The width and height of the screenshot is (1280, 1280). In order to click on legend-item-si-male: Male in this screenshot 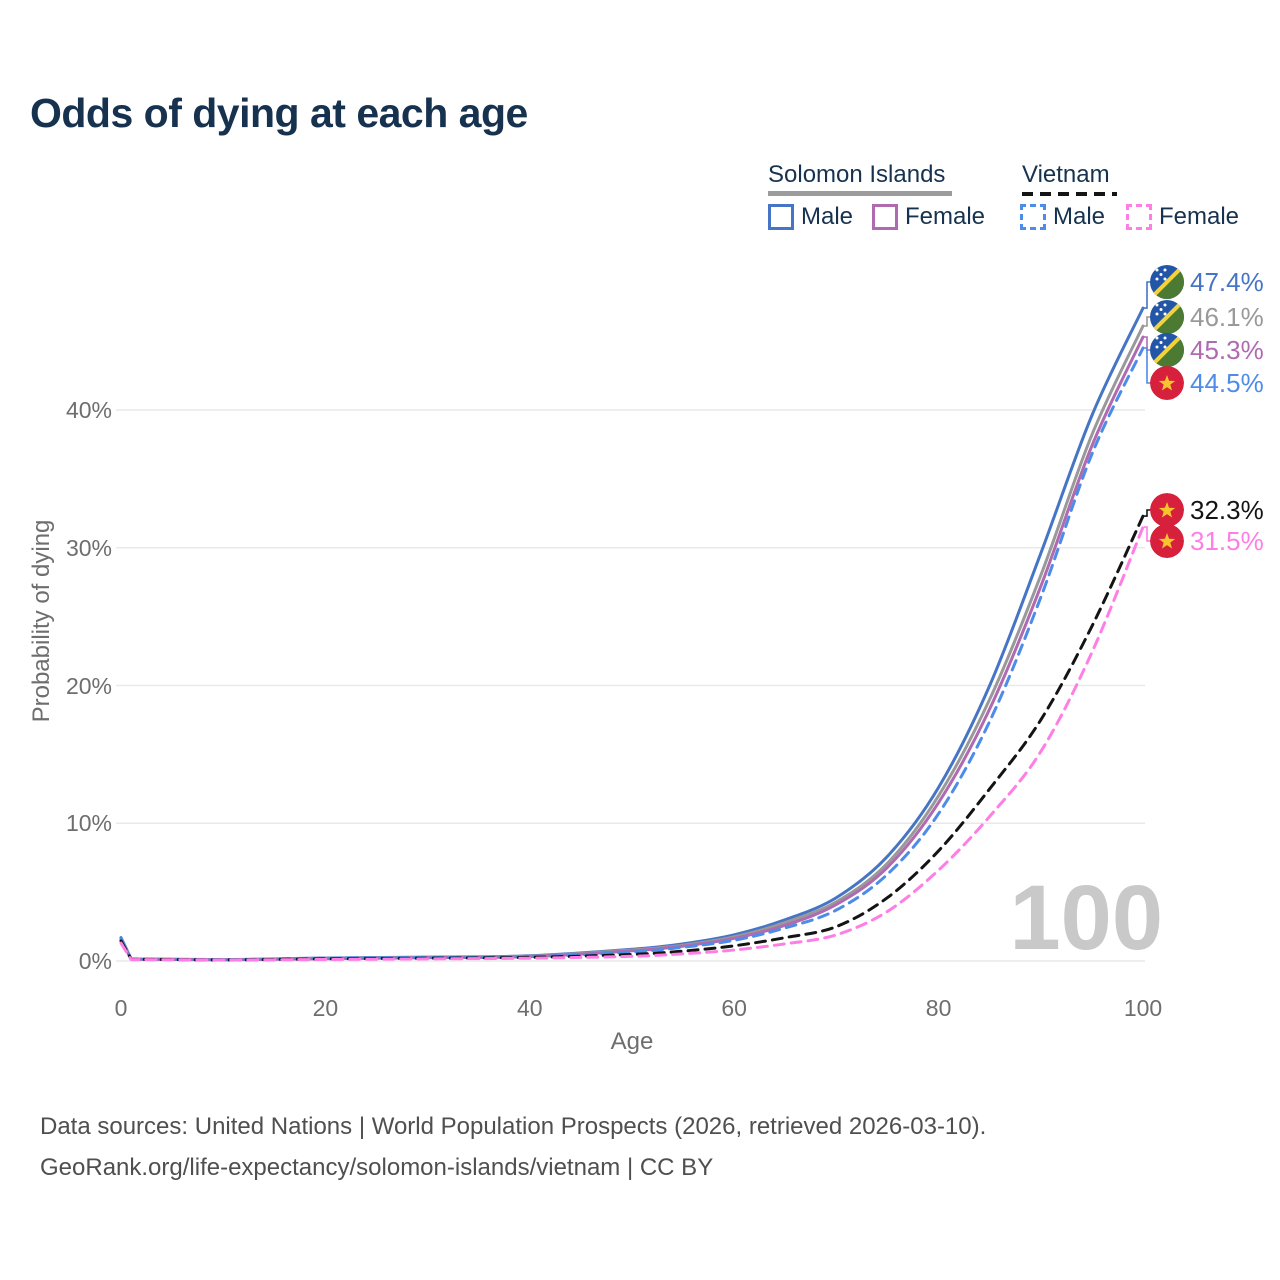, I will do `click(810, 217)`.